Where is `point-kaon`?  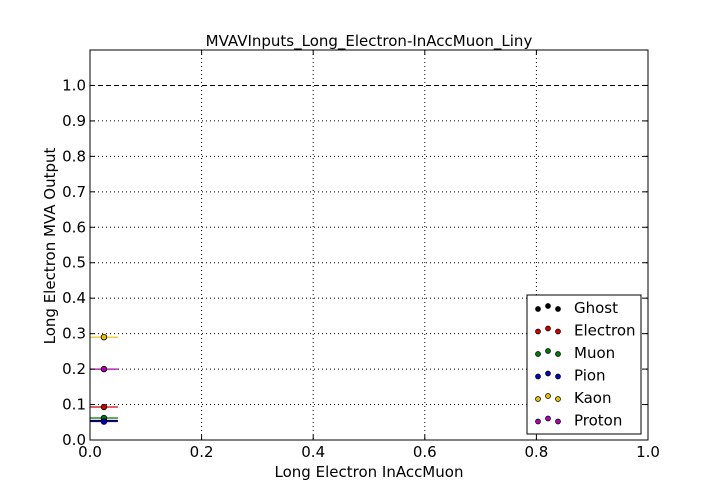
point-kaon is located at coordinates (104, 337).